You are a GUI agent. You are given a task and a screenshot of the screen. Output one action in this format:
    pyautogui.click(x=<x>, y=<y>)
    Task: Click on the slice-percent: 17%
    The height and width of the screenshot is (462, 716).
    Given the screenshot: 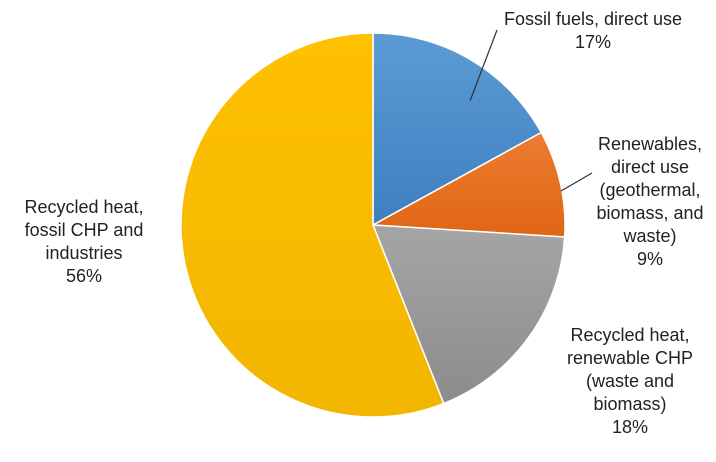 What is the action you would take?
    pyautogui.click(x=593, y=42)
    